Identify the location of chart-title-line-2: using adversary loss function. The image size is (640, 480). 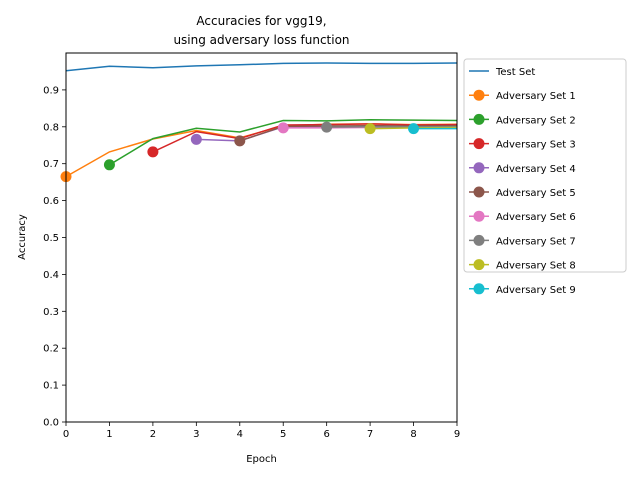
(261, 40).